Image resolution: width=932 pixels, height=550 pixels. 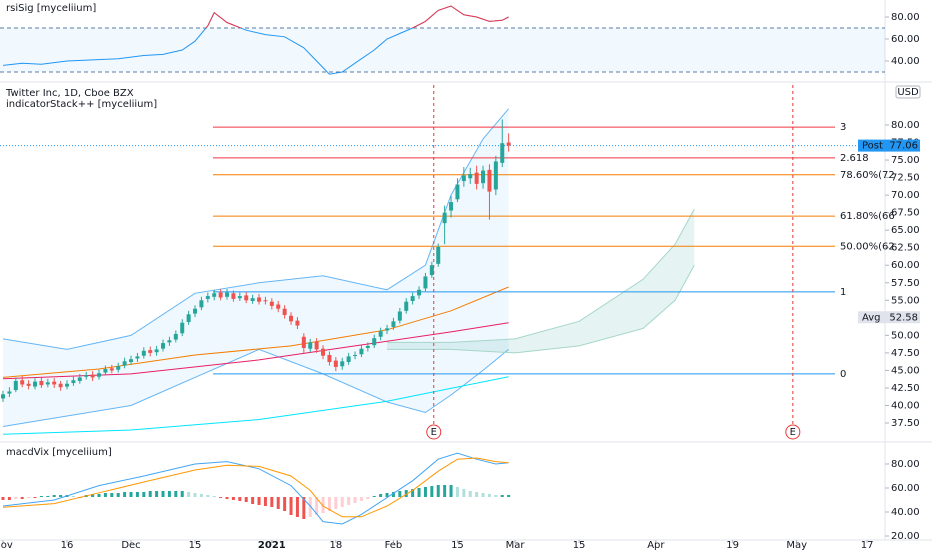 What do you see at coordinates (905, 213) in the screenshot?
I see `y-tick-label: 67.50` at bounding box center [905, 213].